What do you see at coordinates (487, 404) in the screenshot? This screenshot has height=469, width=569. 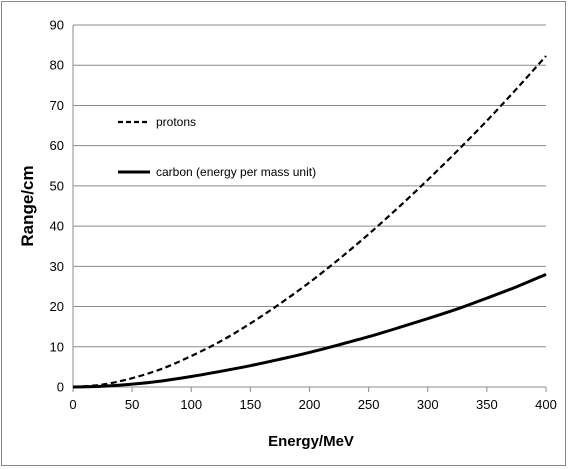 I see `x-tick-label: 350` at bounding box center [487, 404].